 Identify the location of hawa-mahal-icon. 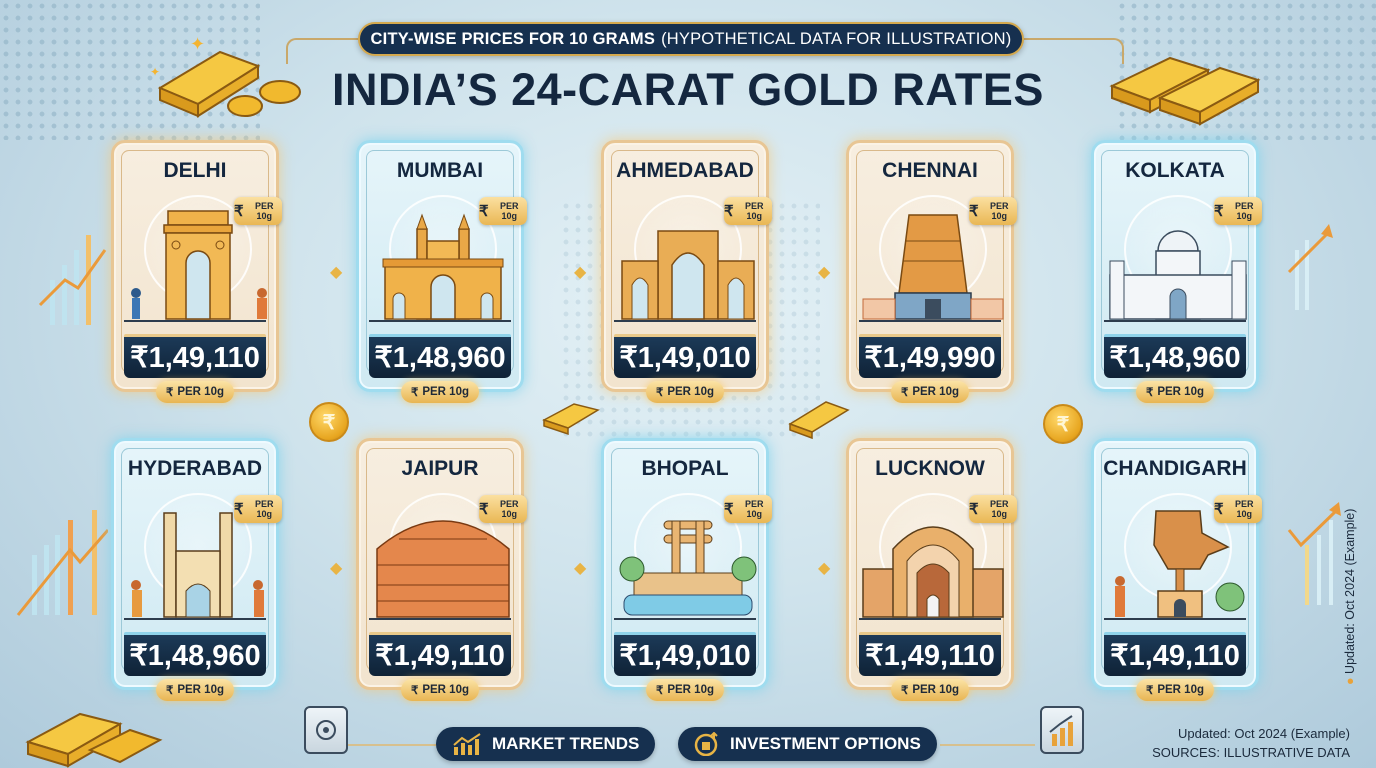
(443, 569).